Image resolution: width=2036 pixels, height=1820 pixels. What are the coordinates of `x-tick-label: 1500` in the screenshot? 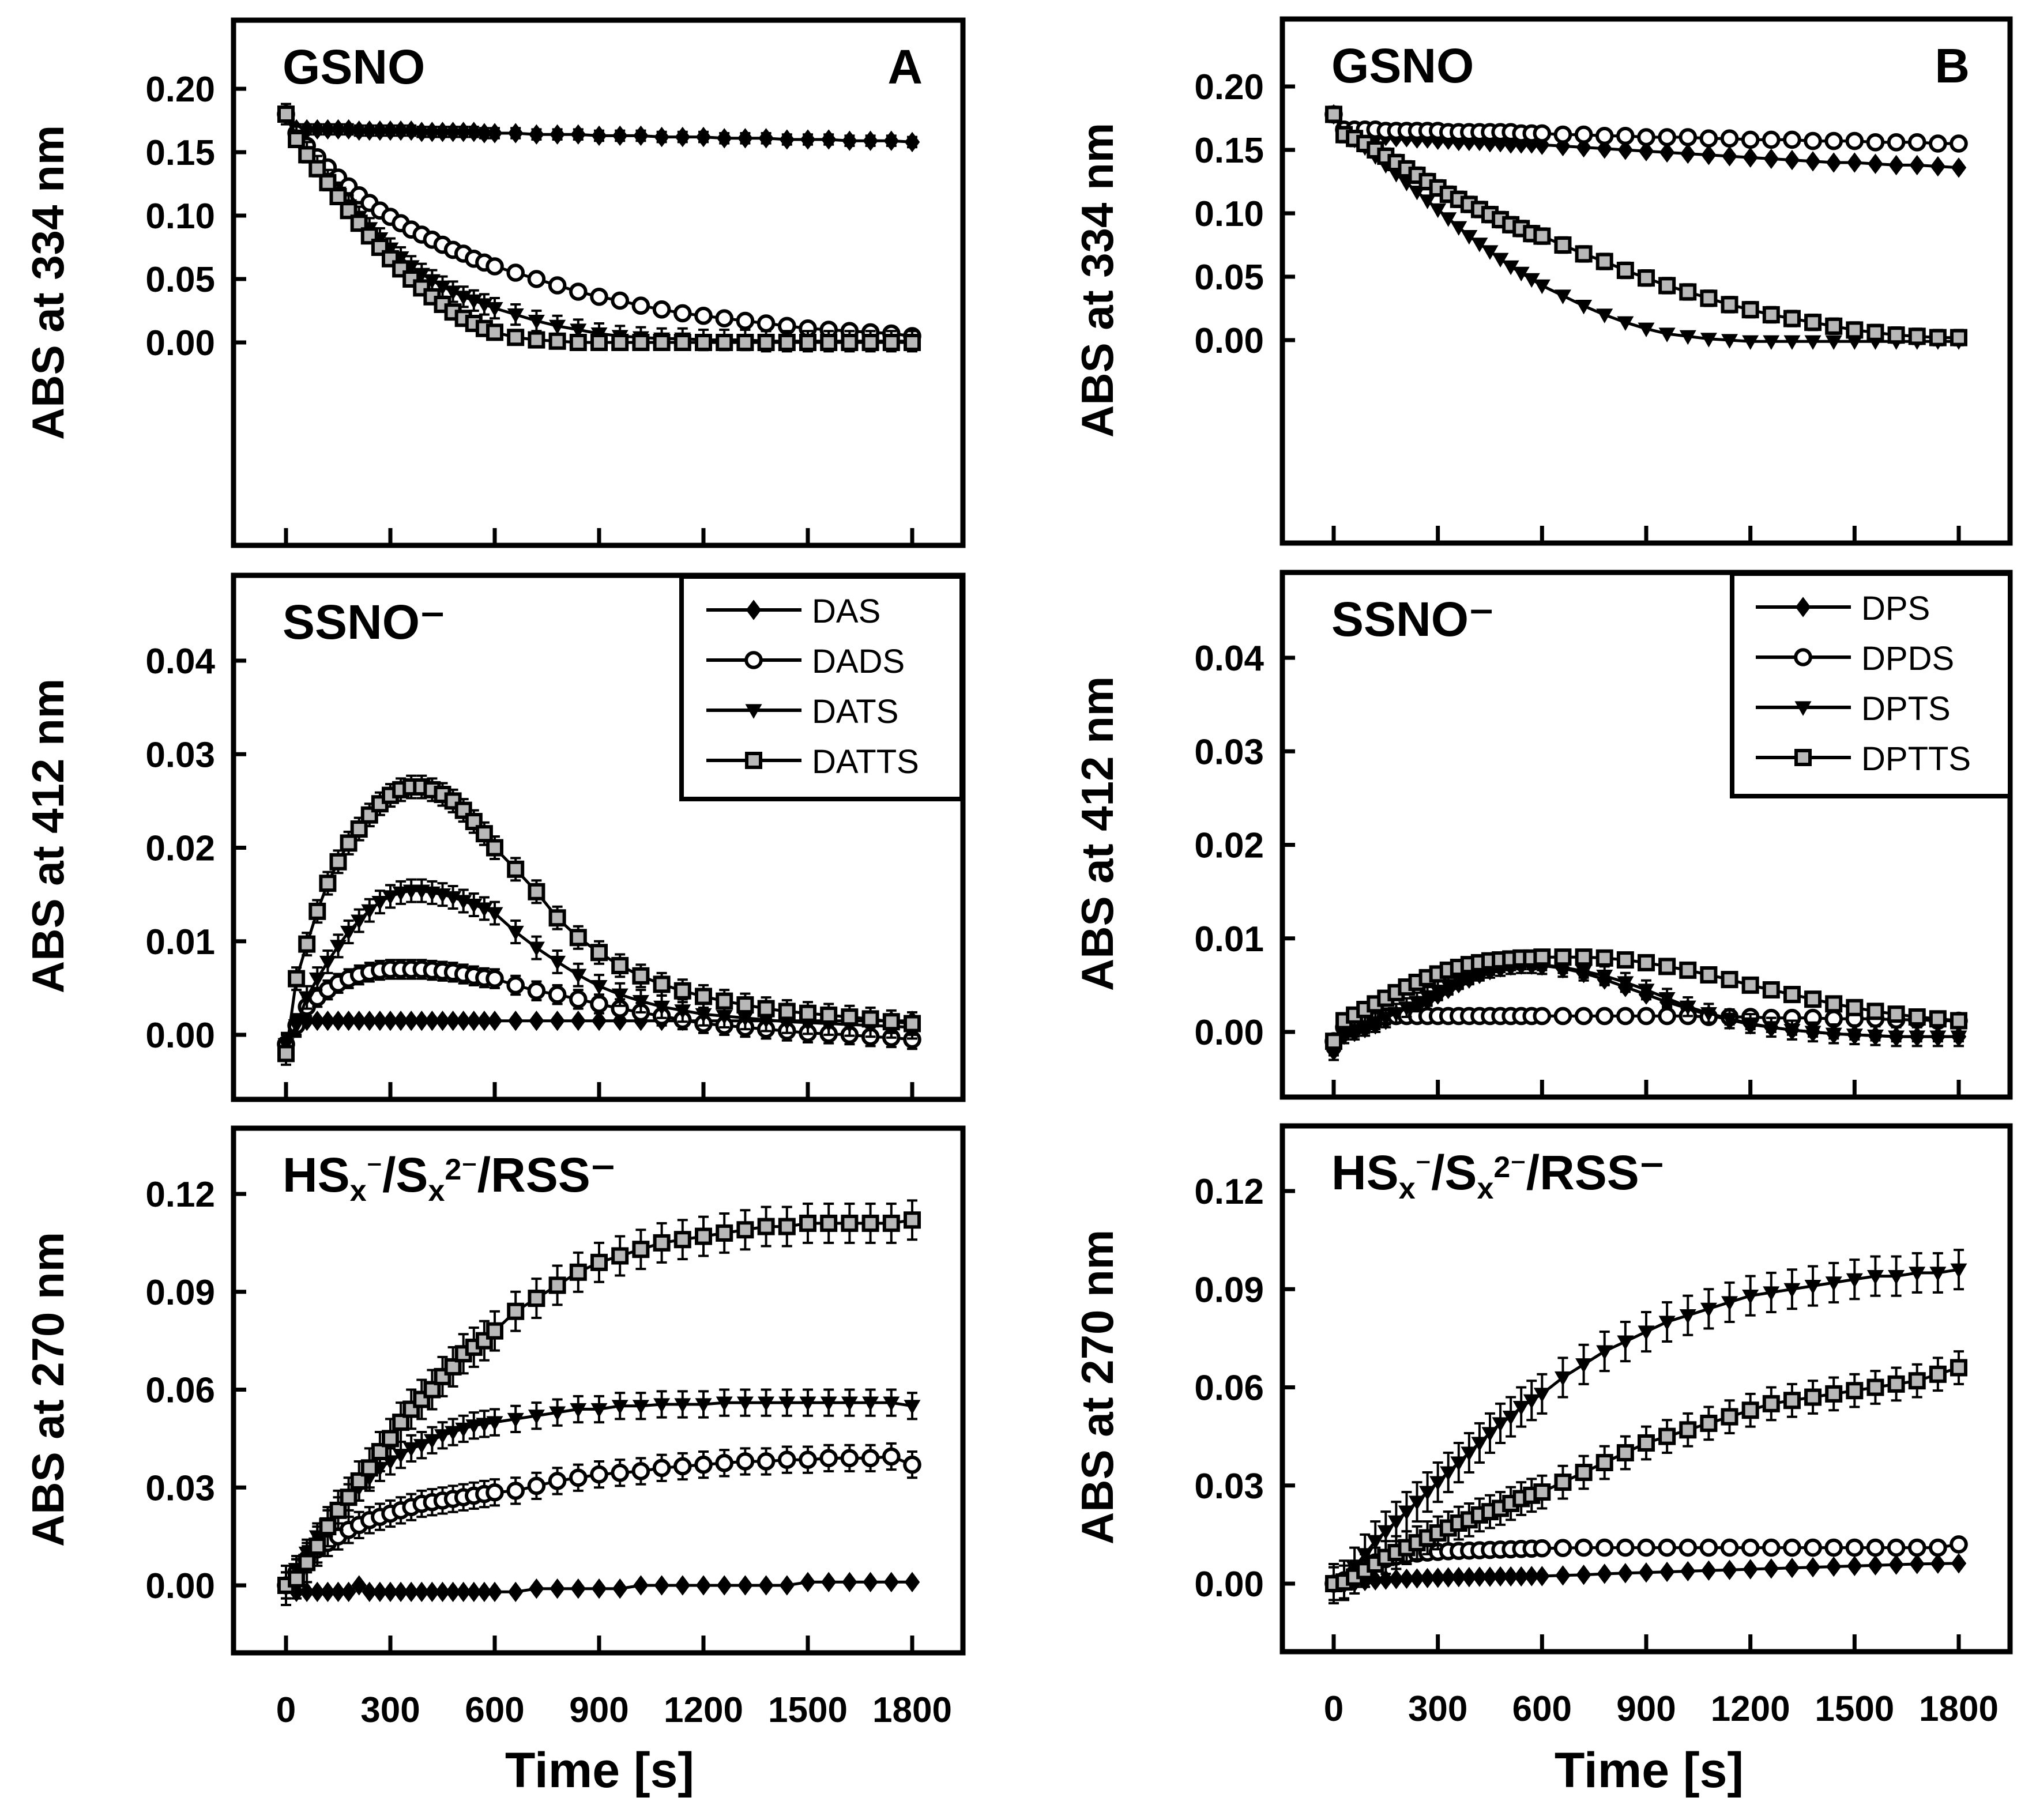 It's located at (1854, 1709).